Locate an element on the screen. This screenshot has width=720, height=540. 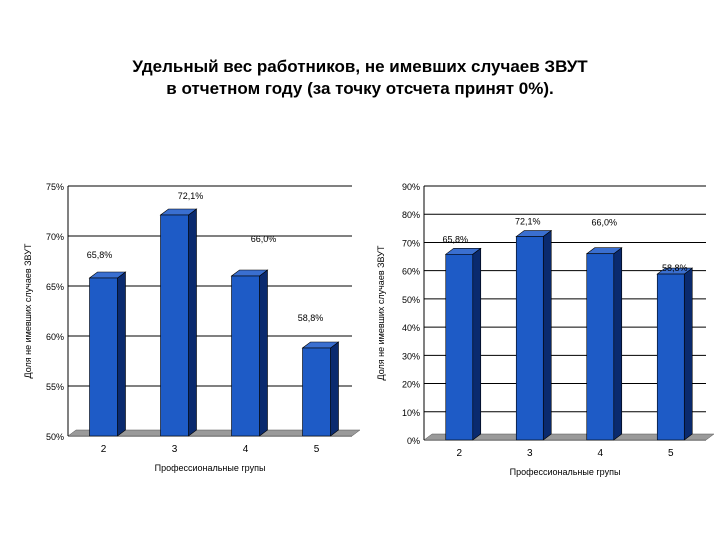
y-tick-label: 75% is located at coordinates (55, 187).